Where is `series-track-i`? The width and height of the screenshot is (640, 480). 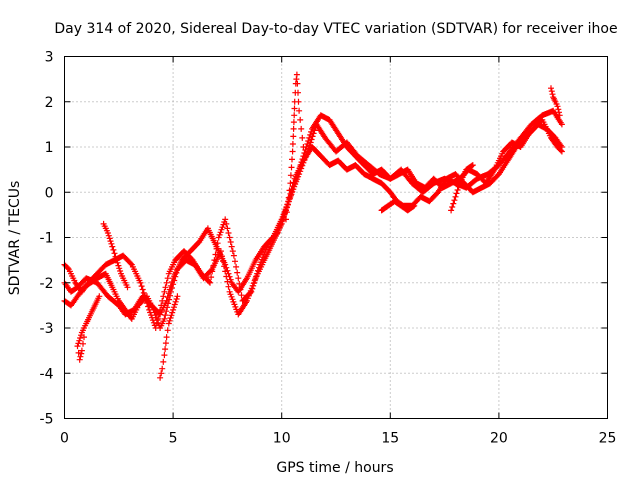
series-track-i is located at coordinates (462, 188).